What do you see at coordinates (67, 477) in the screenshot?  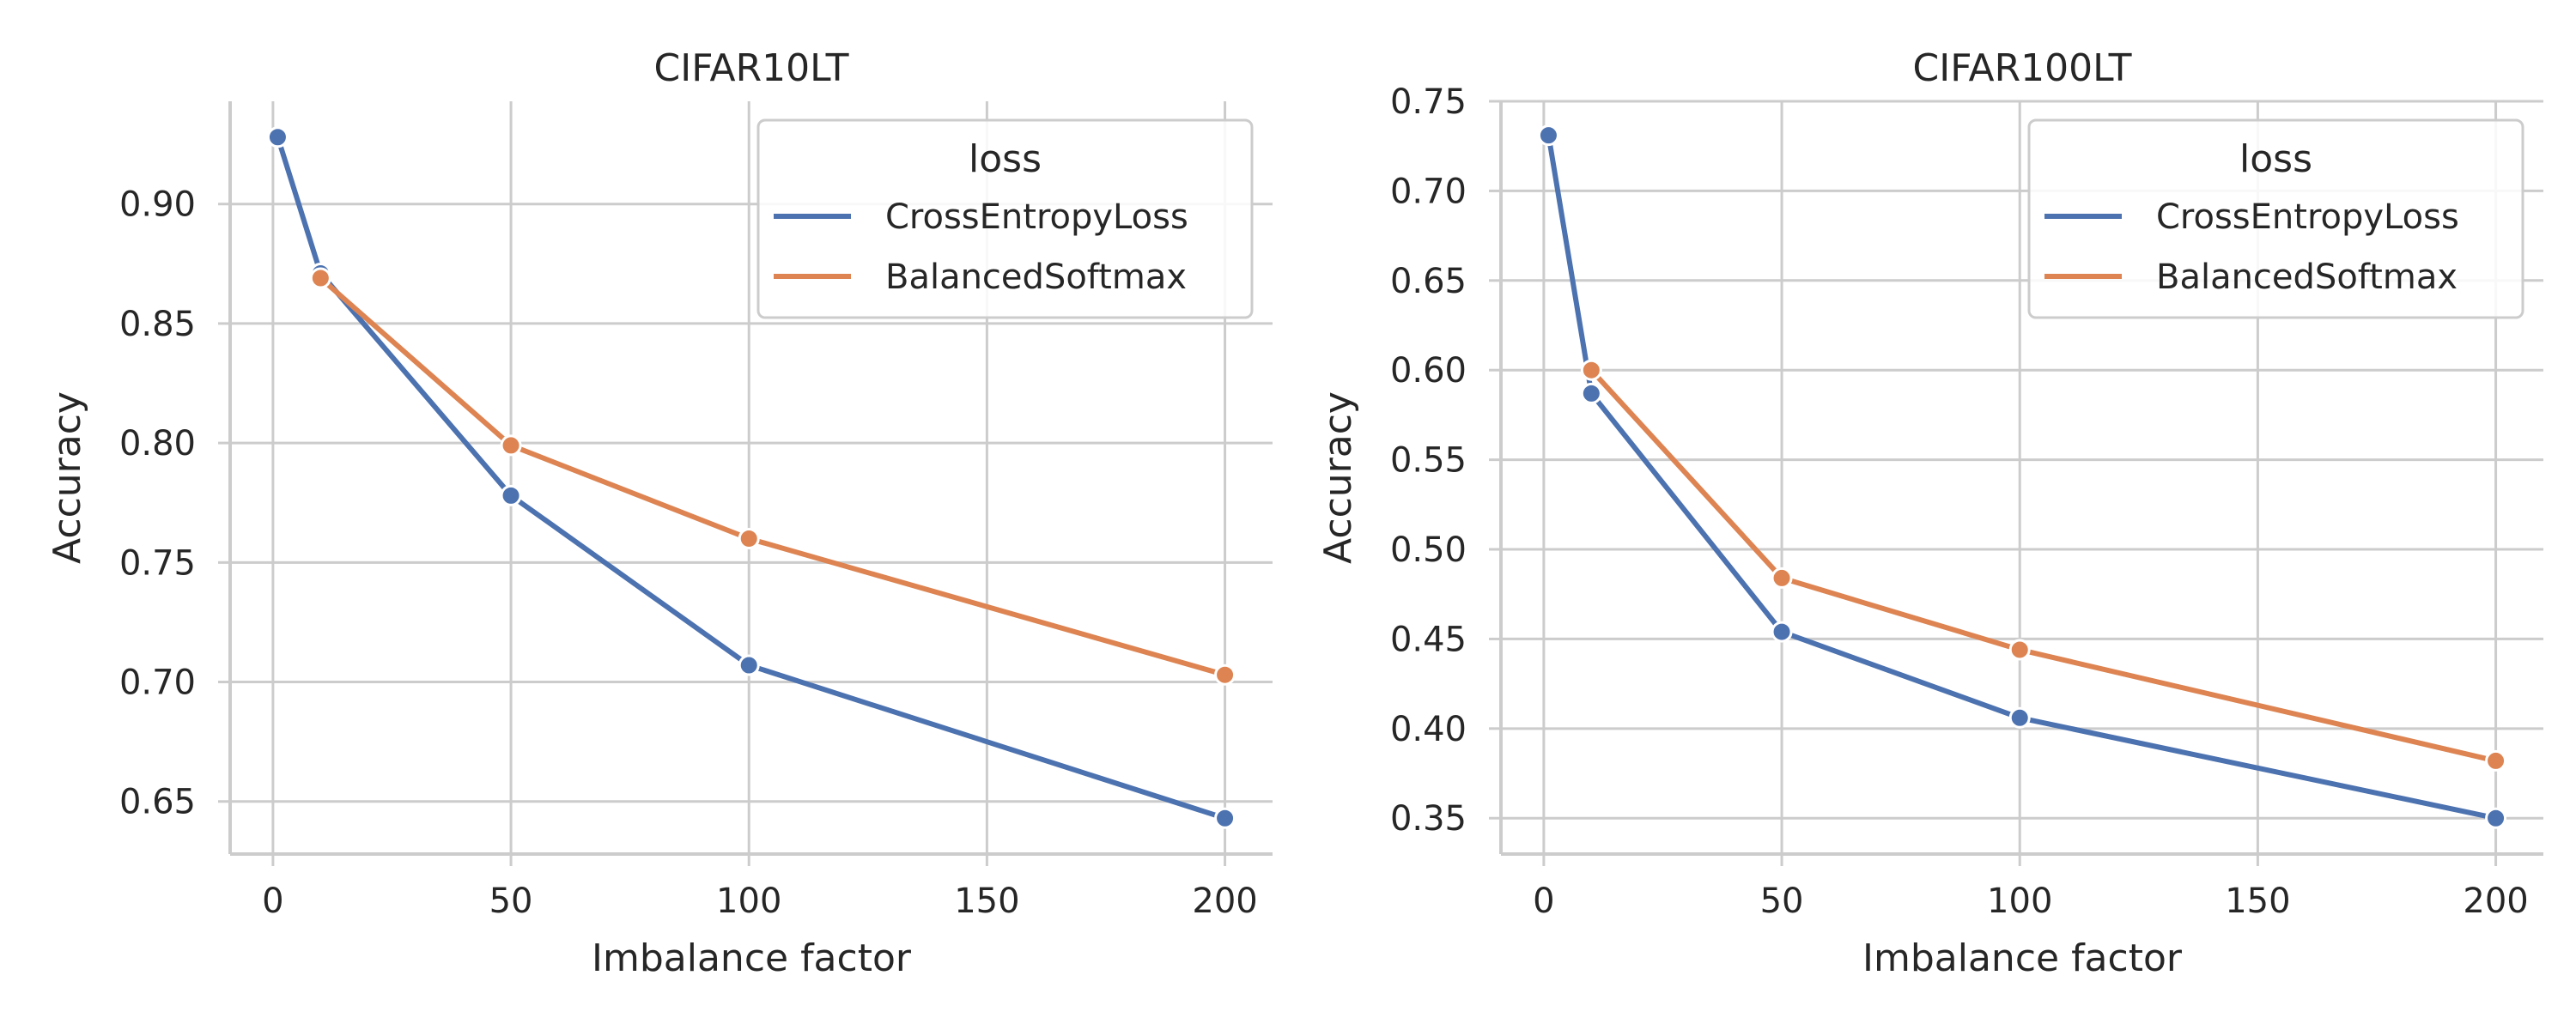 I see `left-y-axis-label: Accuracy` at bounding box center [67, 477].